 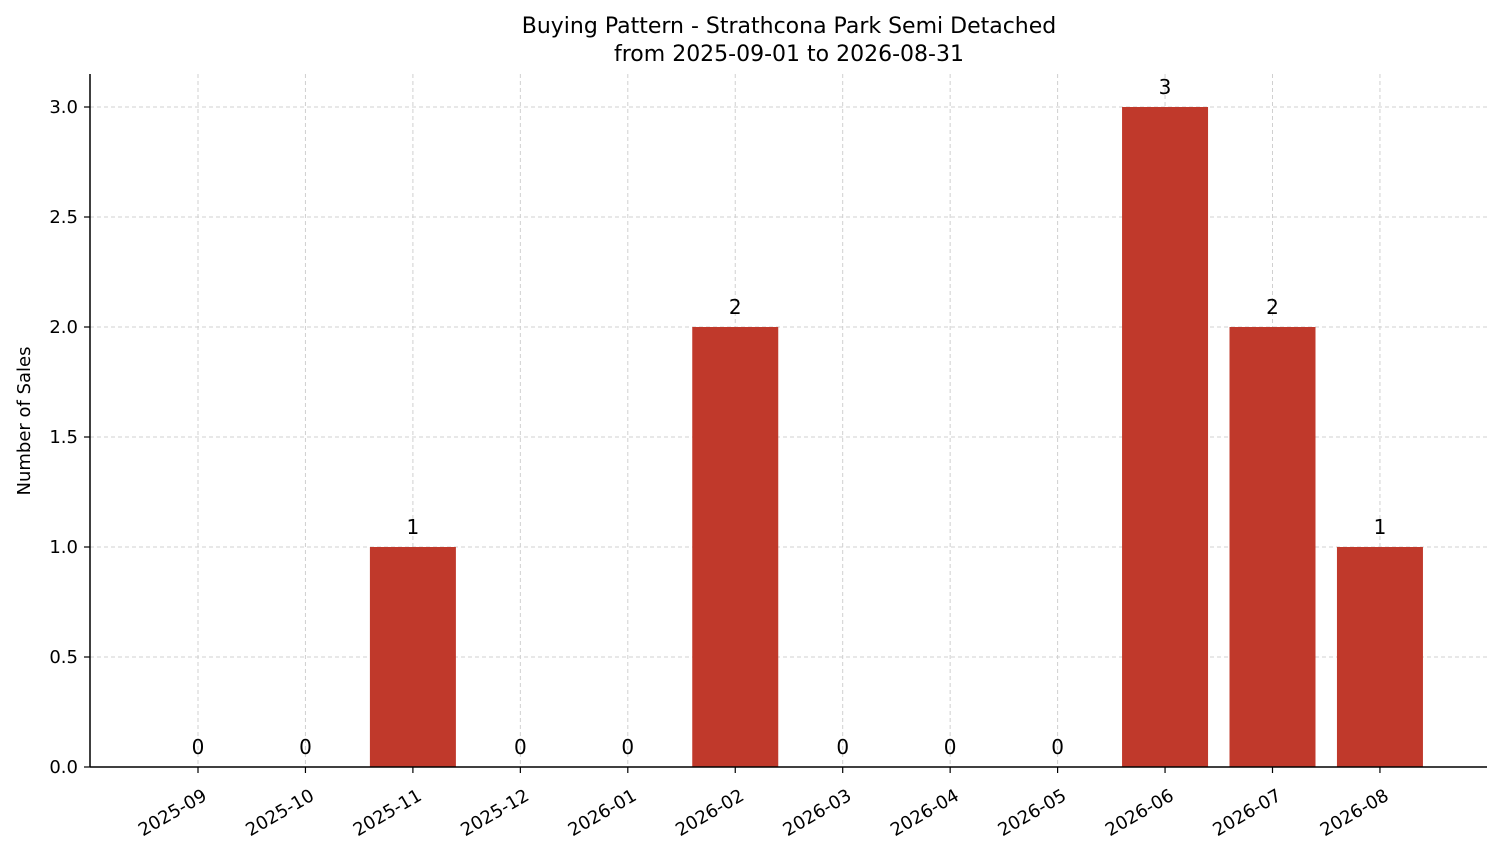 What do you see at coordinates (63, 437) in the screenshot?
I see `y-tick-label: 1.5` at bounding box center [63, 437].